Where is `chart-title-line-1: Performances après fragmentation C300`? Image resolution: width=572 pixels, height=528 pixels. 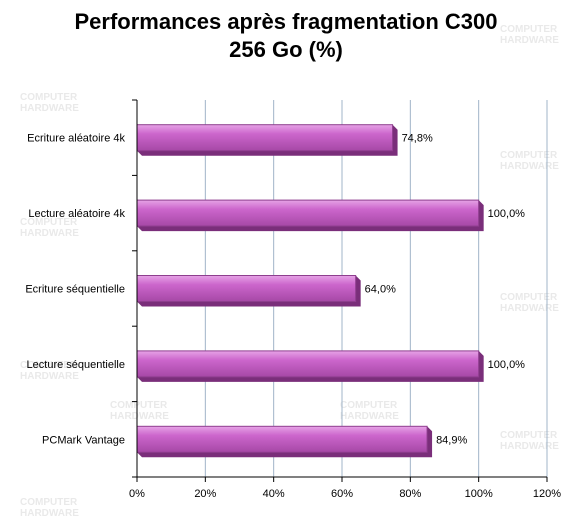 chart-title-line-1: Performances après fragmentation C300 is located at coordinates (286, 21).